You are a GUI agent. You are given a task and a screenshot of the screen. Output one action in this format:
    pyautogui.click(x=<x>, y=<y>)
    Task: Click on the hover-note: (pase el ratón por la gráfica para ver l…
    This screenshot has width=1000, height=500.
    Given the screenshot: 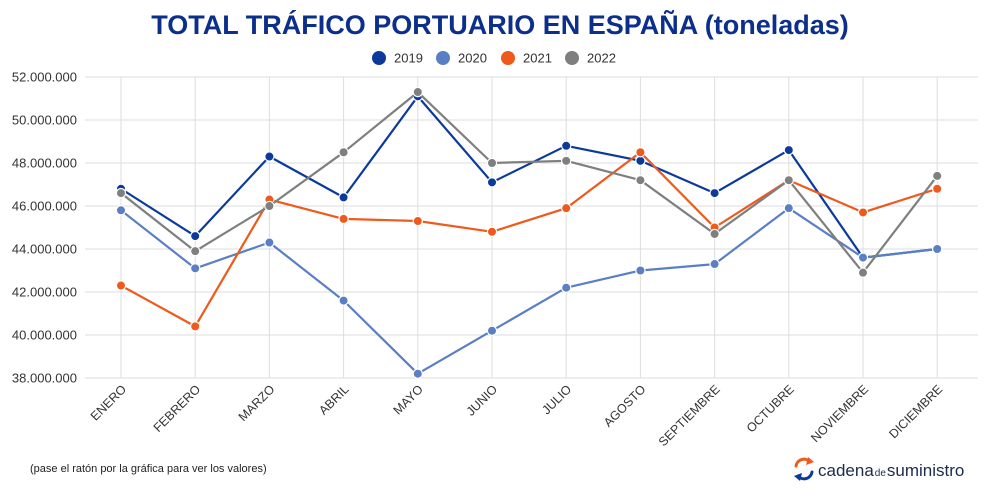 What is the action you would take?
    pyautogui.click(x=148, y=469)
    